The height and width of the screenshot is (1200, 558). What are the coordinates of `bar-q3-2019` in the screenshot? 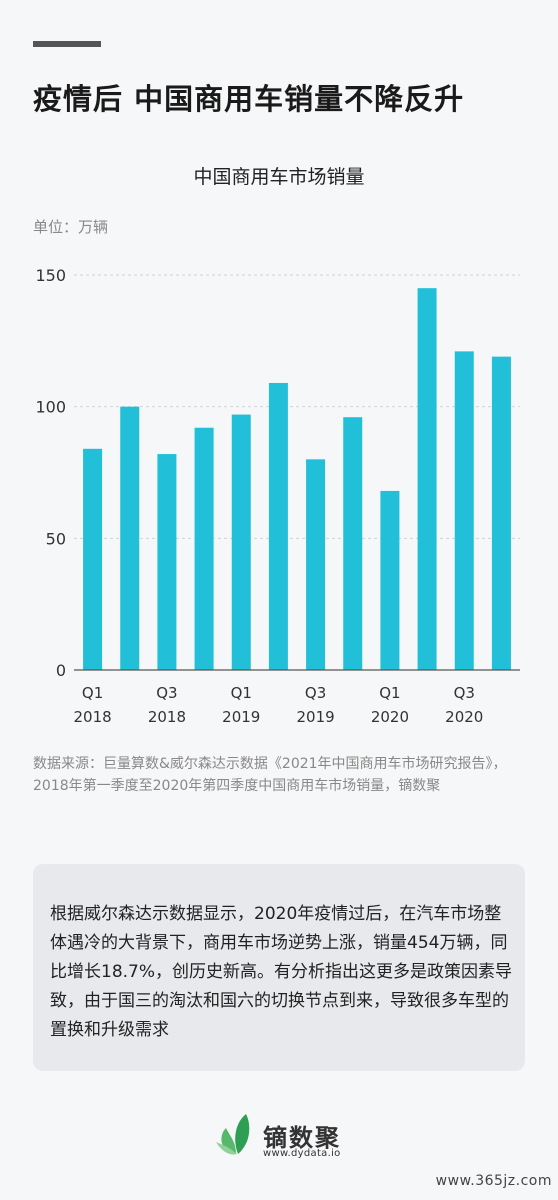 It's located at (316, 564).